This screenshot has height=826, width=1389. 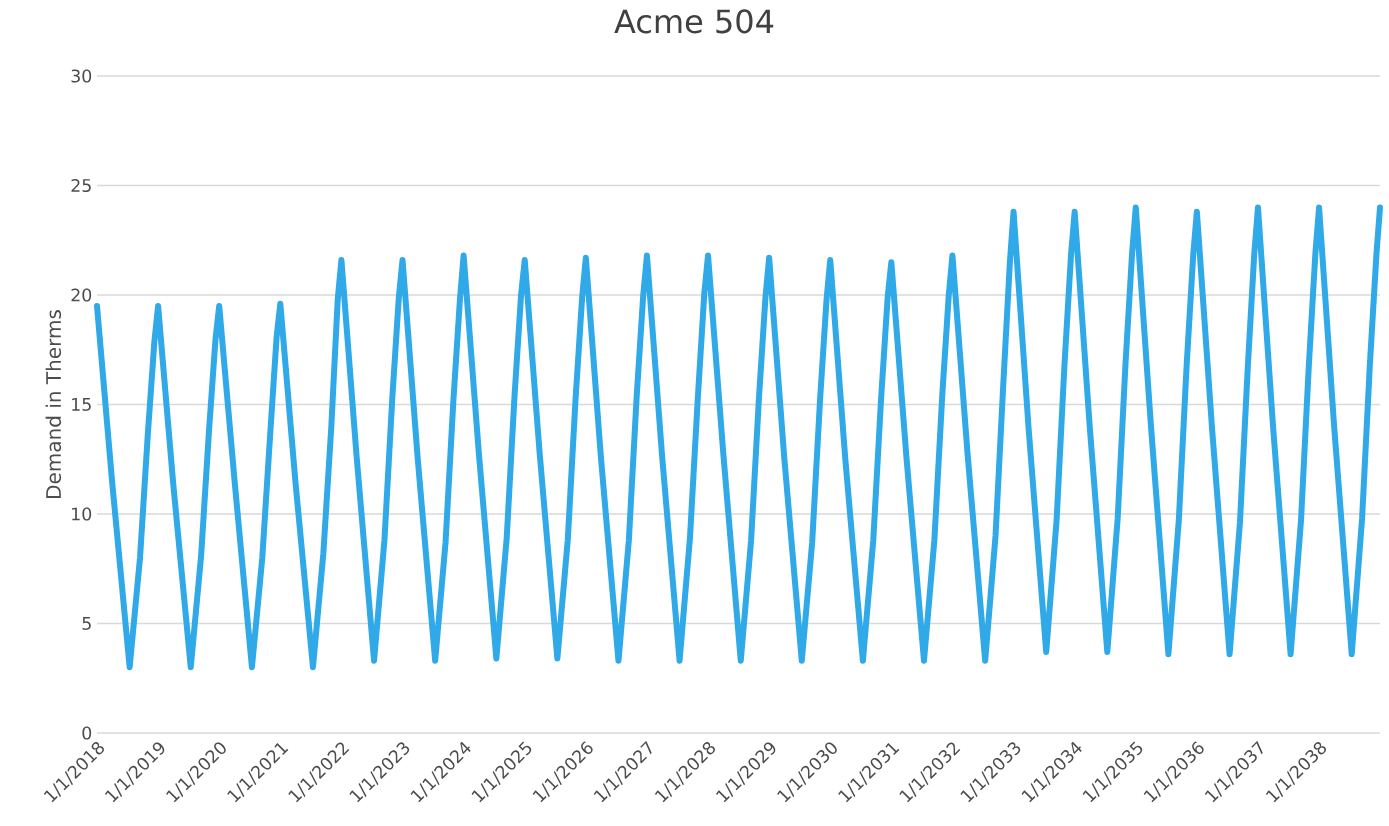 I want to click on y-tick-label: 10, so click(x=82, y=514).